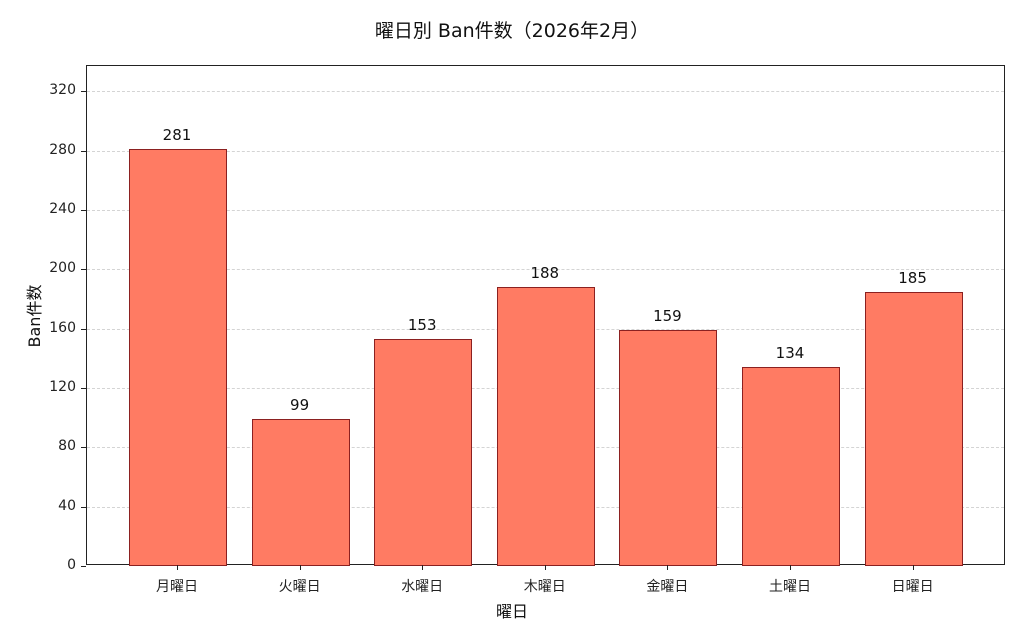 The width and height of the screenshot is (1024, 640). What do you see at coordinates (545, 273) in the screenshot?
I see `bar-value-label: 188` at bounding box center [545, 273].